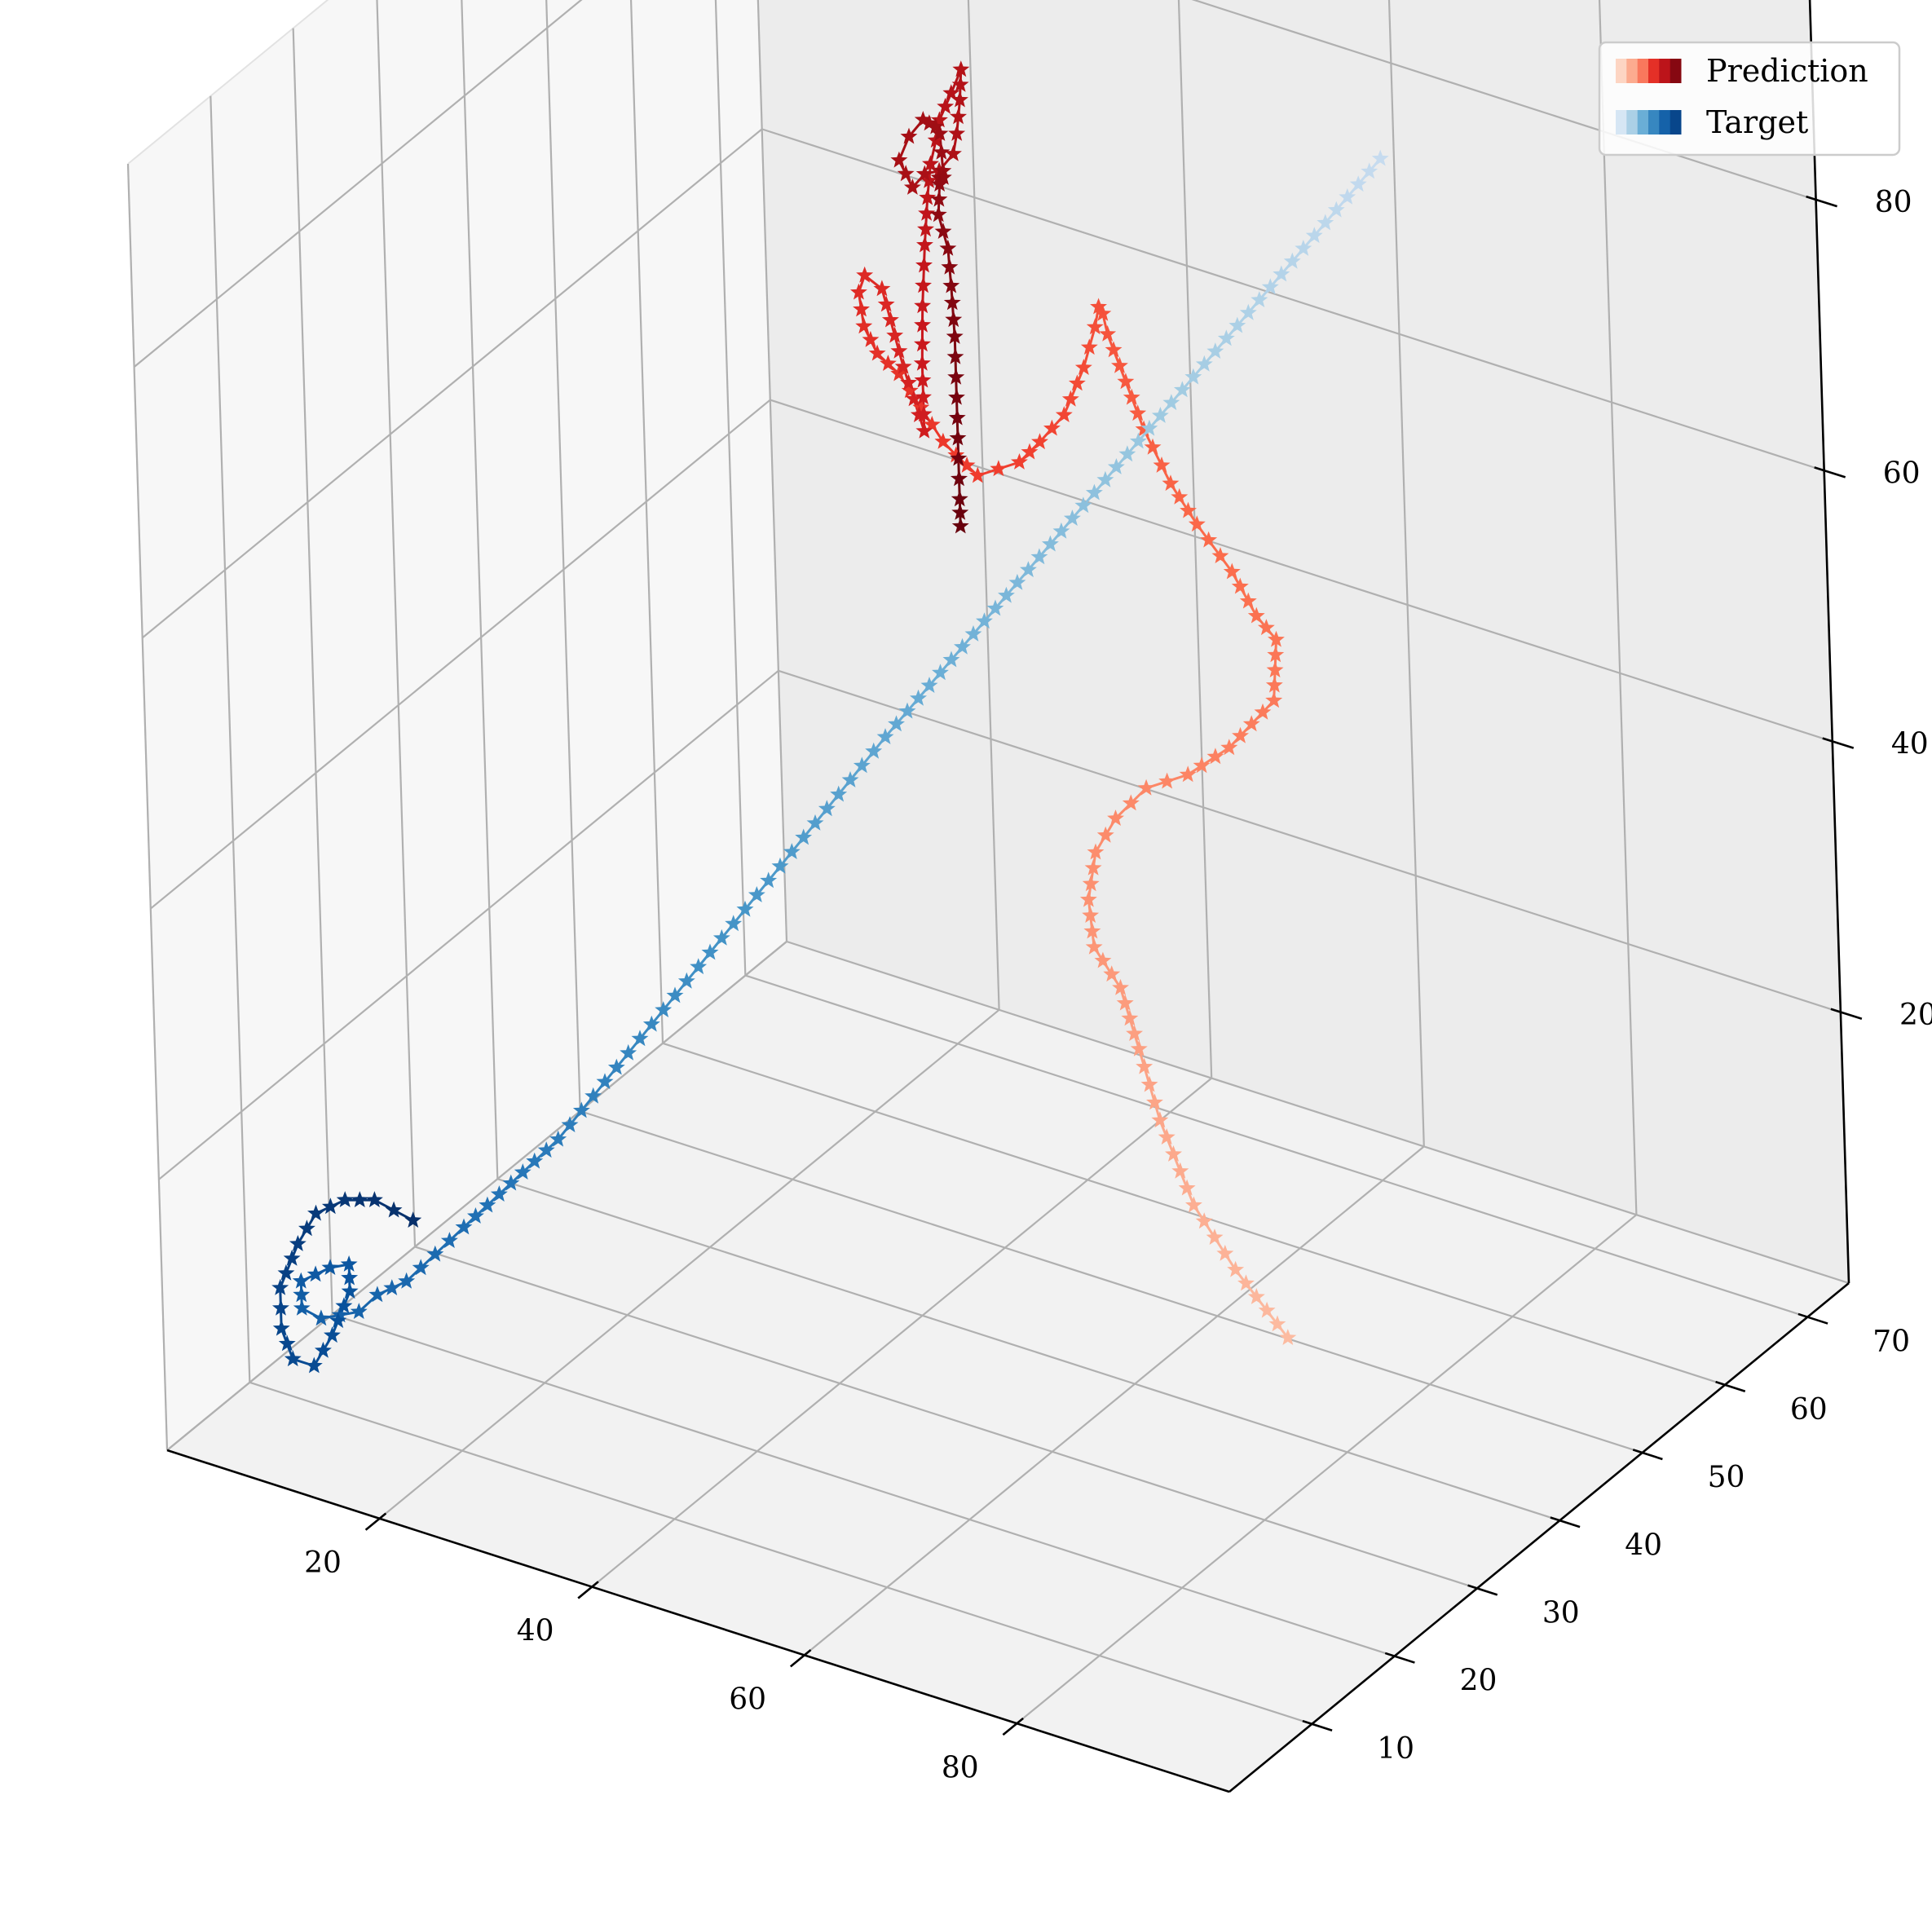  I want to click on x-tick-label: 80, so click(960, 1767).